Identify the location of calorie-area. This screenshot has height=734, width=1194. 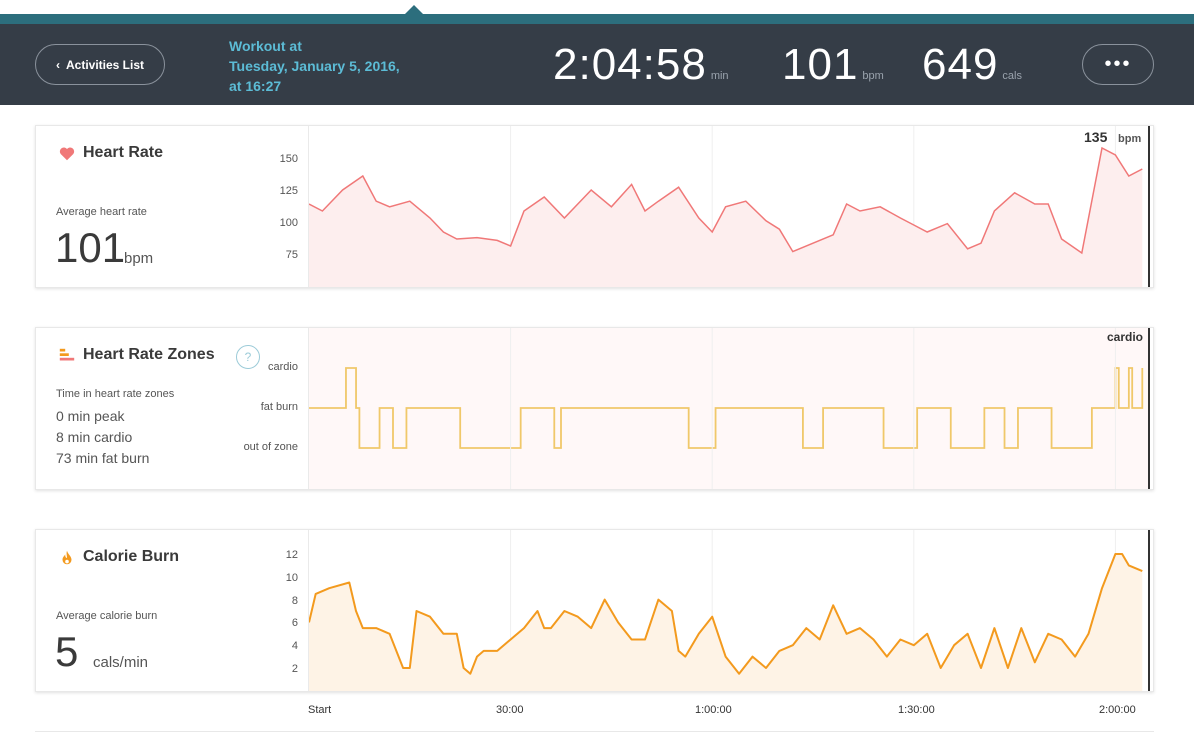
(726, 622).